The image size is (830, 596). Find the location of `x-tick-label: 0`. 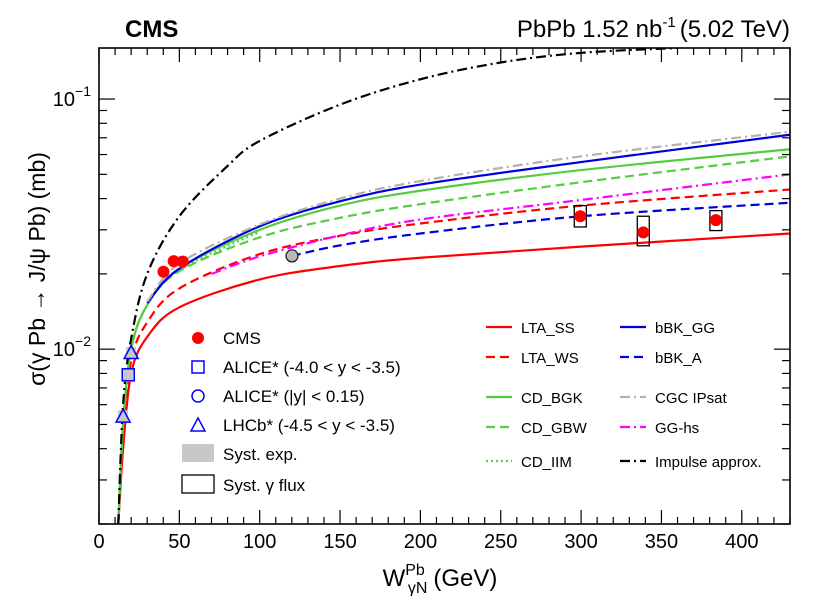

x-tick-label: 0 is located at coordinates (98, 542).